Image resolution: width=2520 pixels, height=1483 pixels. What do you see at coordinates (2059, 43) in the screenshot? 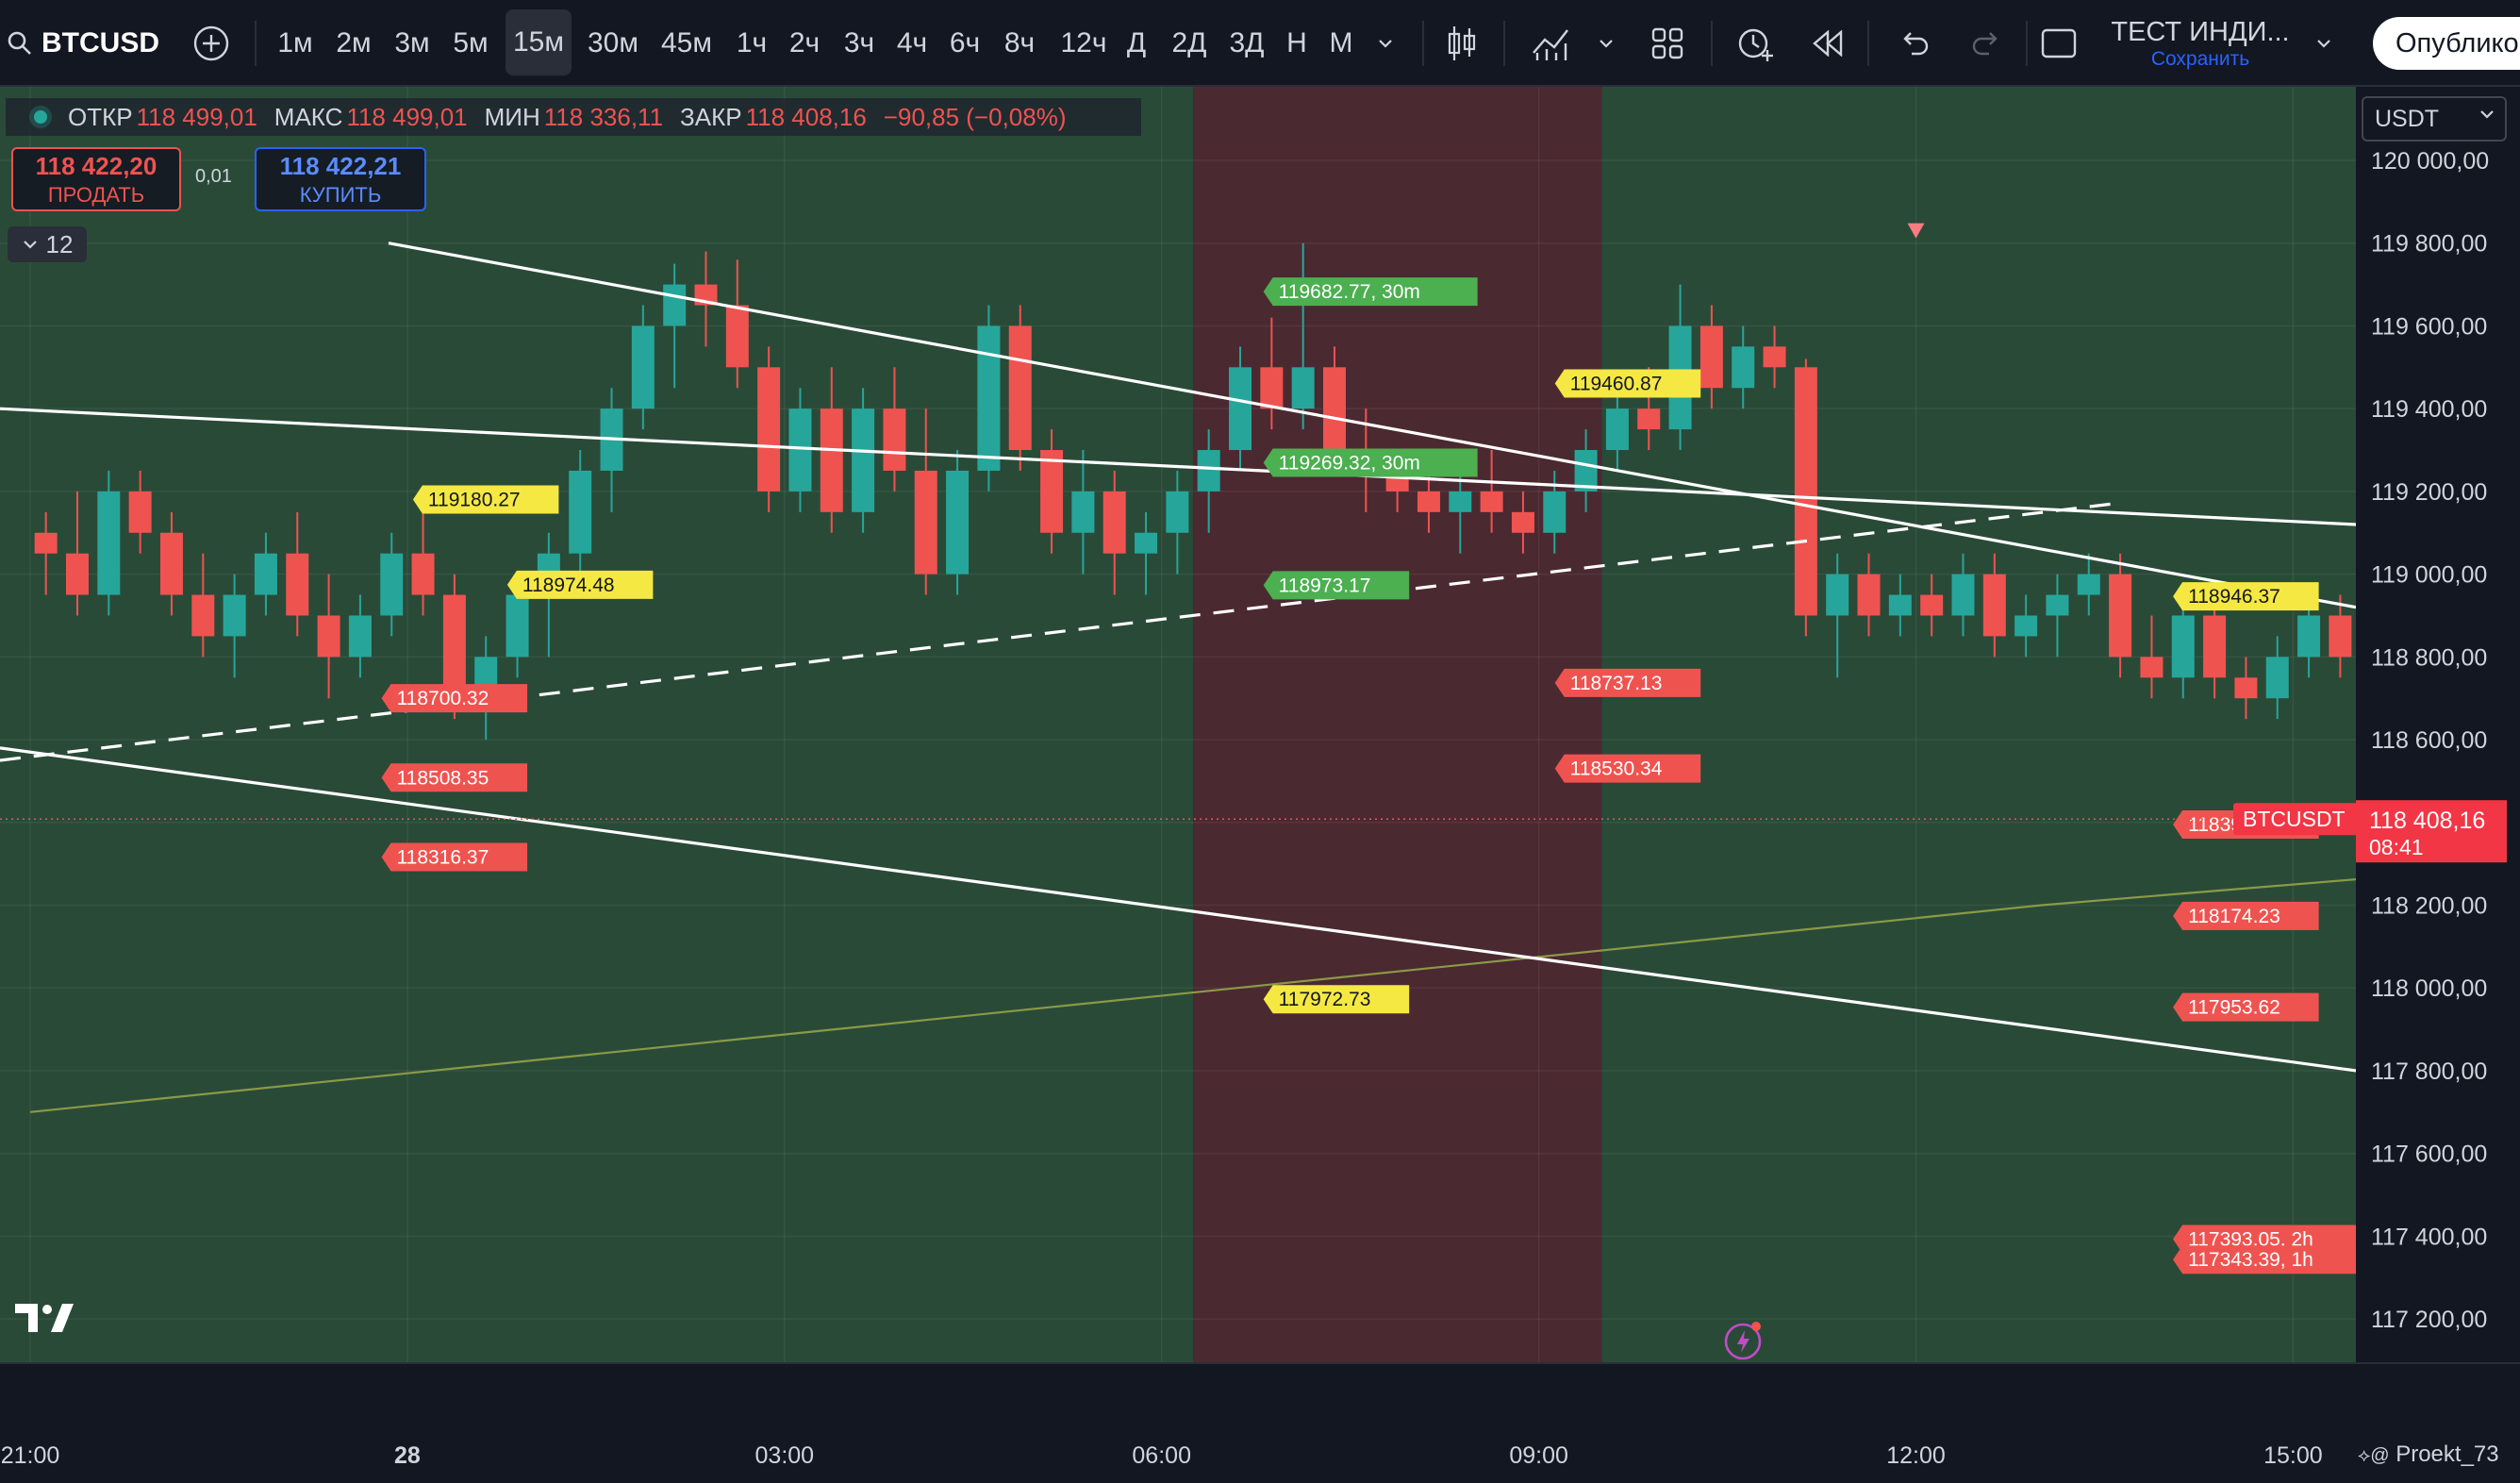
I see `fullscreen-box-icon` at bounding box center [2059, 43].